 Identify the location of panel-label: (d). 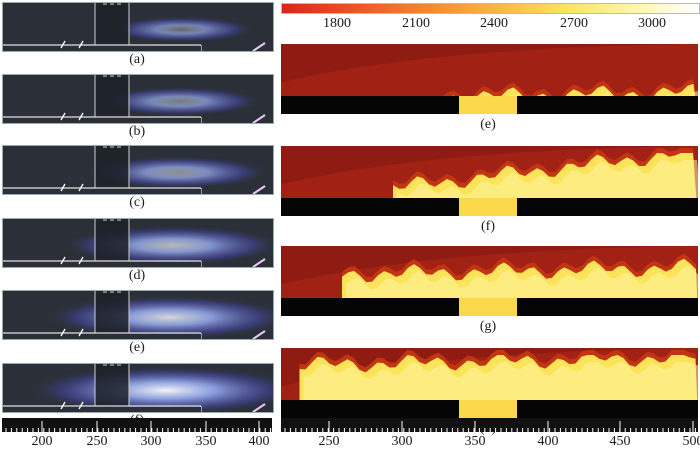
(137, 275).